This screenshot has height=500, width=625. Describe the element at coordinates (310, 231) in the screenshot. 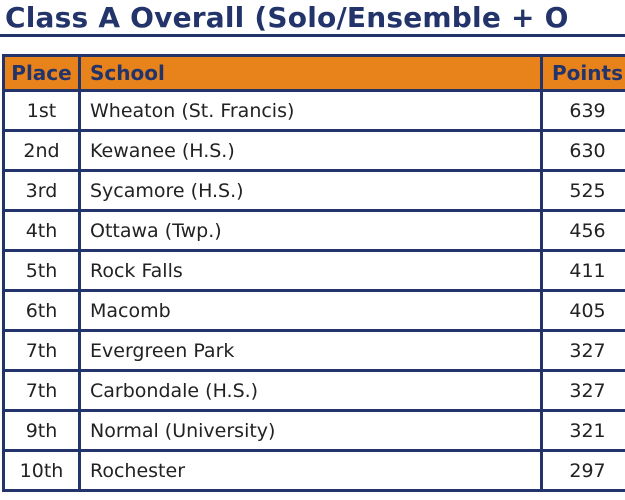

I see `school-cell: Ottawa (Twp.)` at that location.